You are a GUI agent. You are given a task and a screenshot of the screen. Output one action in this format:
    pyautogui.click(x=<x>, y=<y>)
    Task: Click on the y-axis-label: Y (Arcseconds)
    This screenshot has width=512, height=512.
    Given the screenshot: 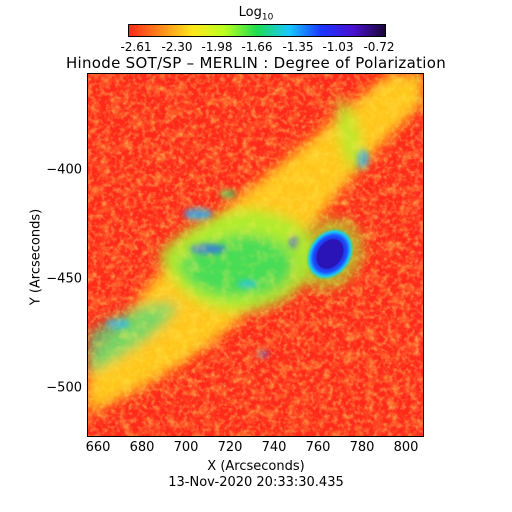 What is the action you would take?
    pyautogui.click(x=36, y=257)
    